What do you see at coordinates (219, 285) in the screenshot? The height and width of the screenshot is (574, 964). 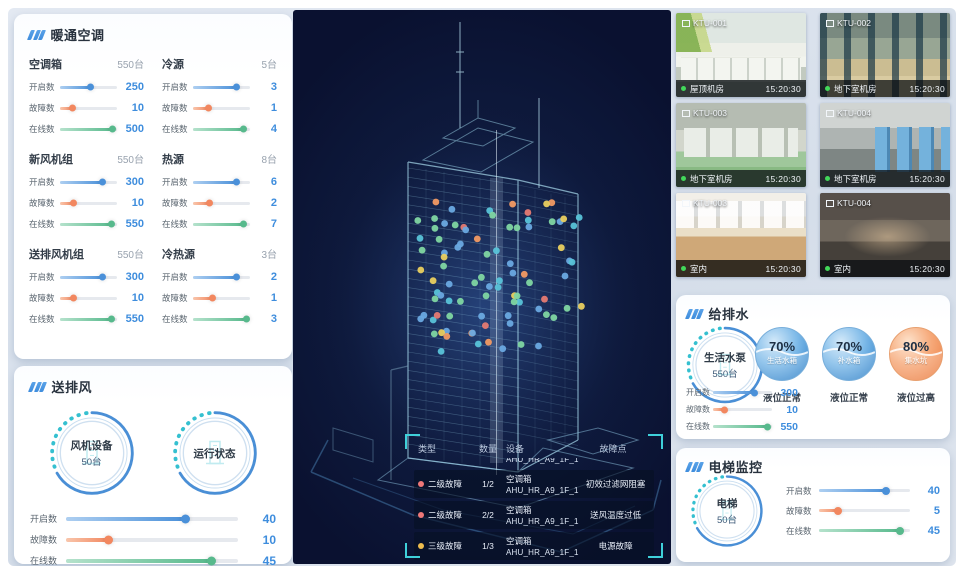 I see `hvac-group: 冷热源 3台 开启数 2 故障数 1 在线数 3` at bounding box center [219, 285].